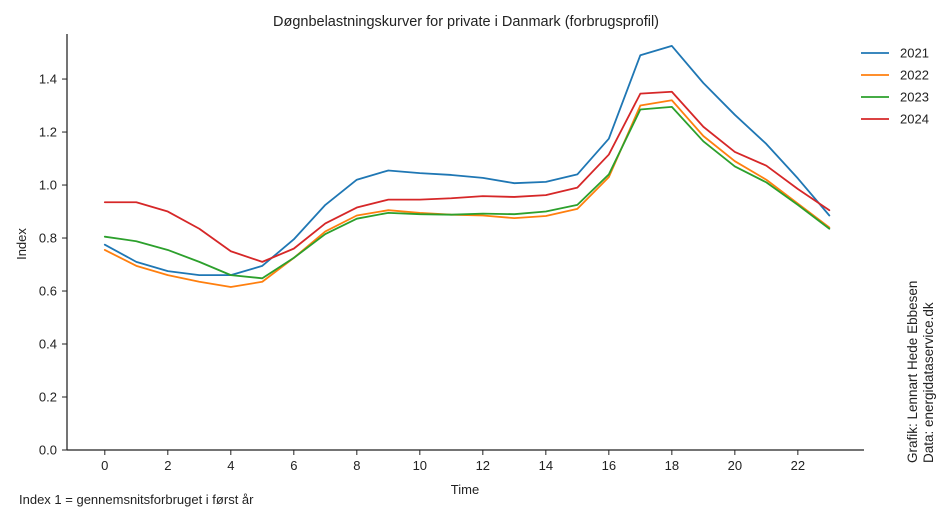  Describe the element at coordinates (672, 465) in the screenshot. I see `x-tick-label: 18` at that location.